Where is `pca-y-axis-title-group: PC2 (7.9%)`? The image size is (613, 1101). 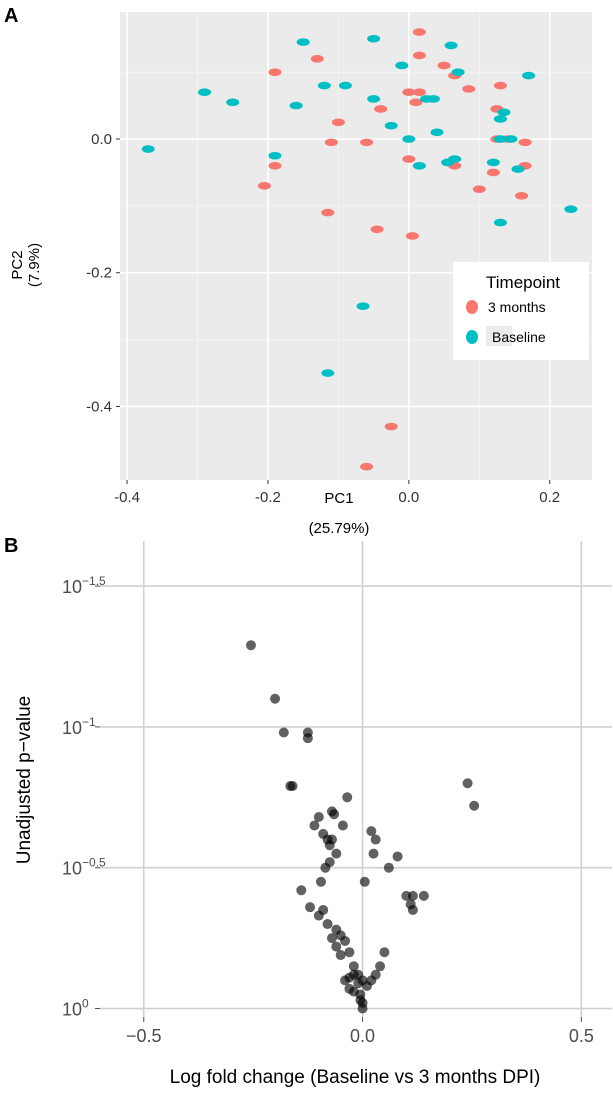 pca-y-axis-title-group: PC2 (7.9%) is located at coordinates (26, 265).